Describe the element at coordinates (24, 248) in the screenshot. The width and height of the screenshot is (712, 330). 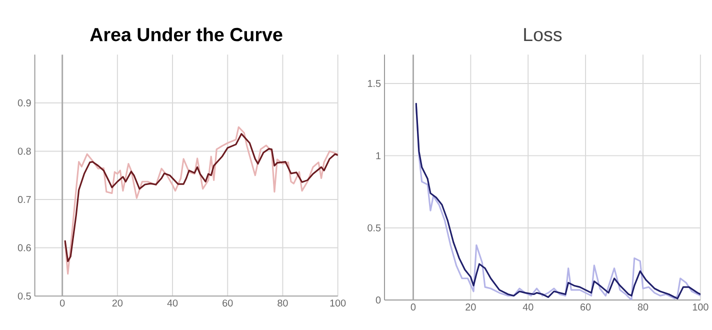
I see `y-tick-label: 0.6` at that location.